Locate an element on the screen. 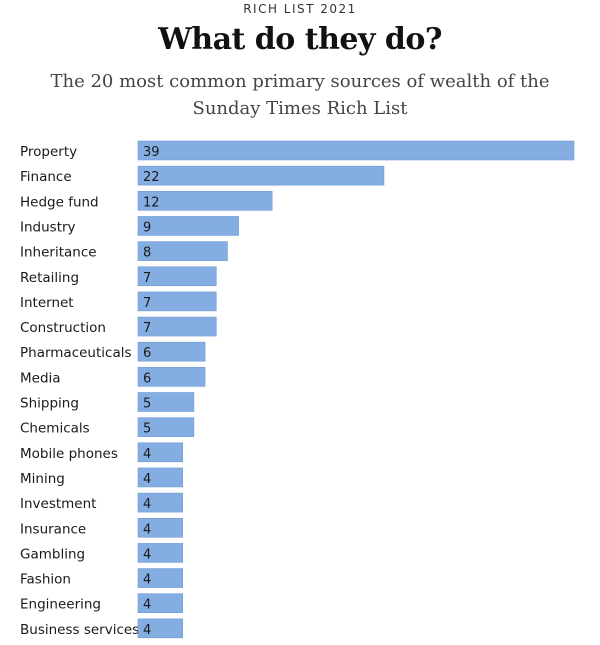  bar-row: Gambling 4 is located at coordinates (102, 553).